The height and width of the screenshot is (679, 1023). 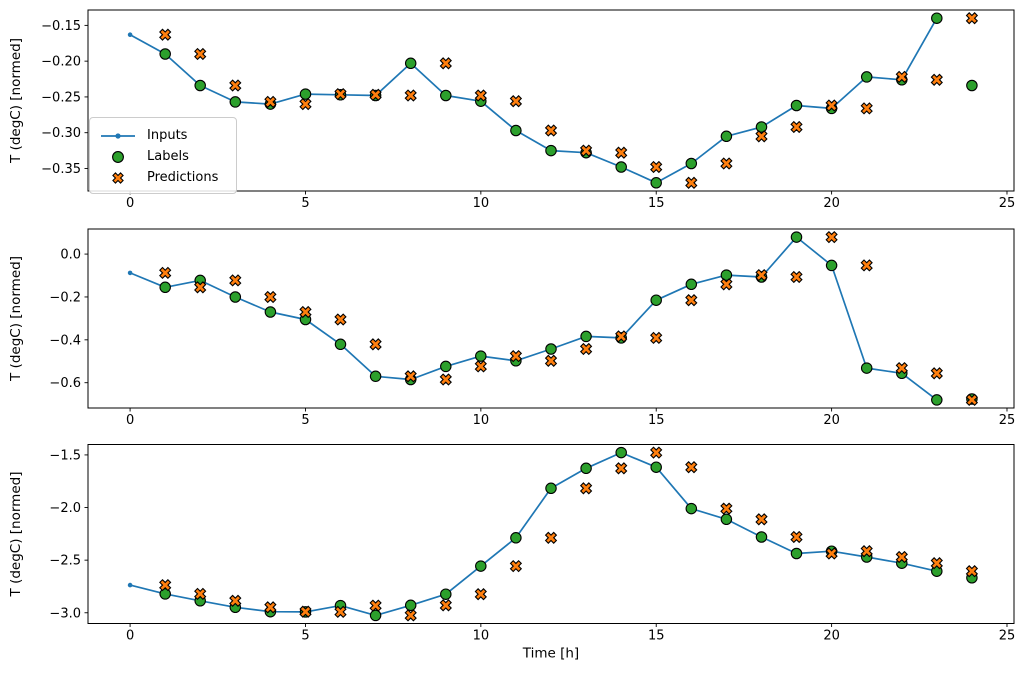 What do you see at coordinates (164, 177) in the screenshot?
I see `legend-item-predictions: Predictions` at bounding box center [164, 177].